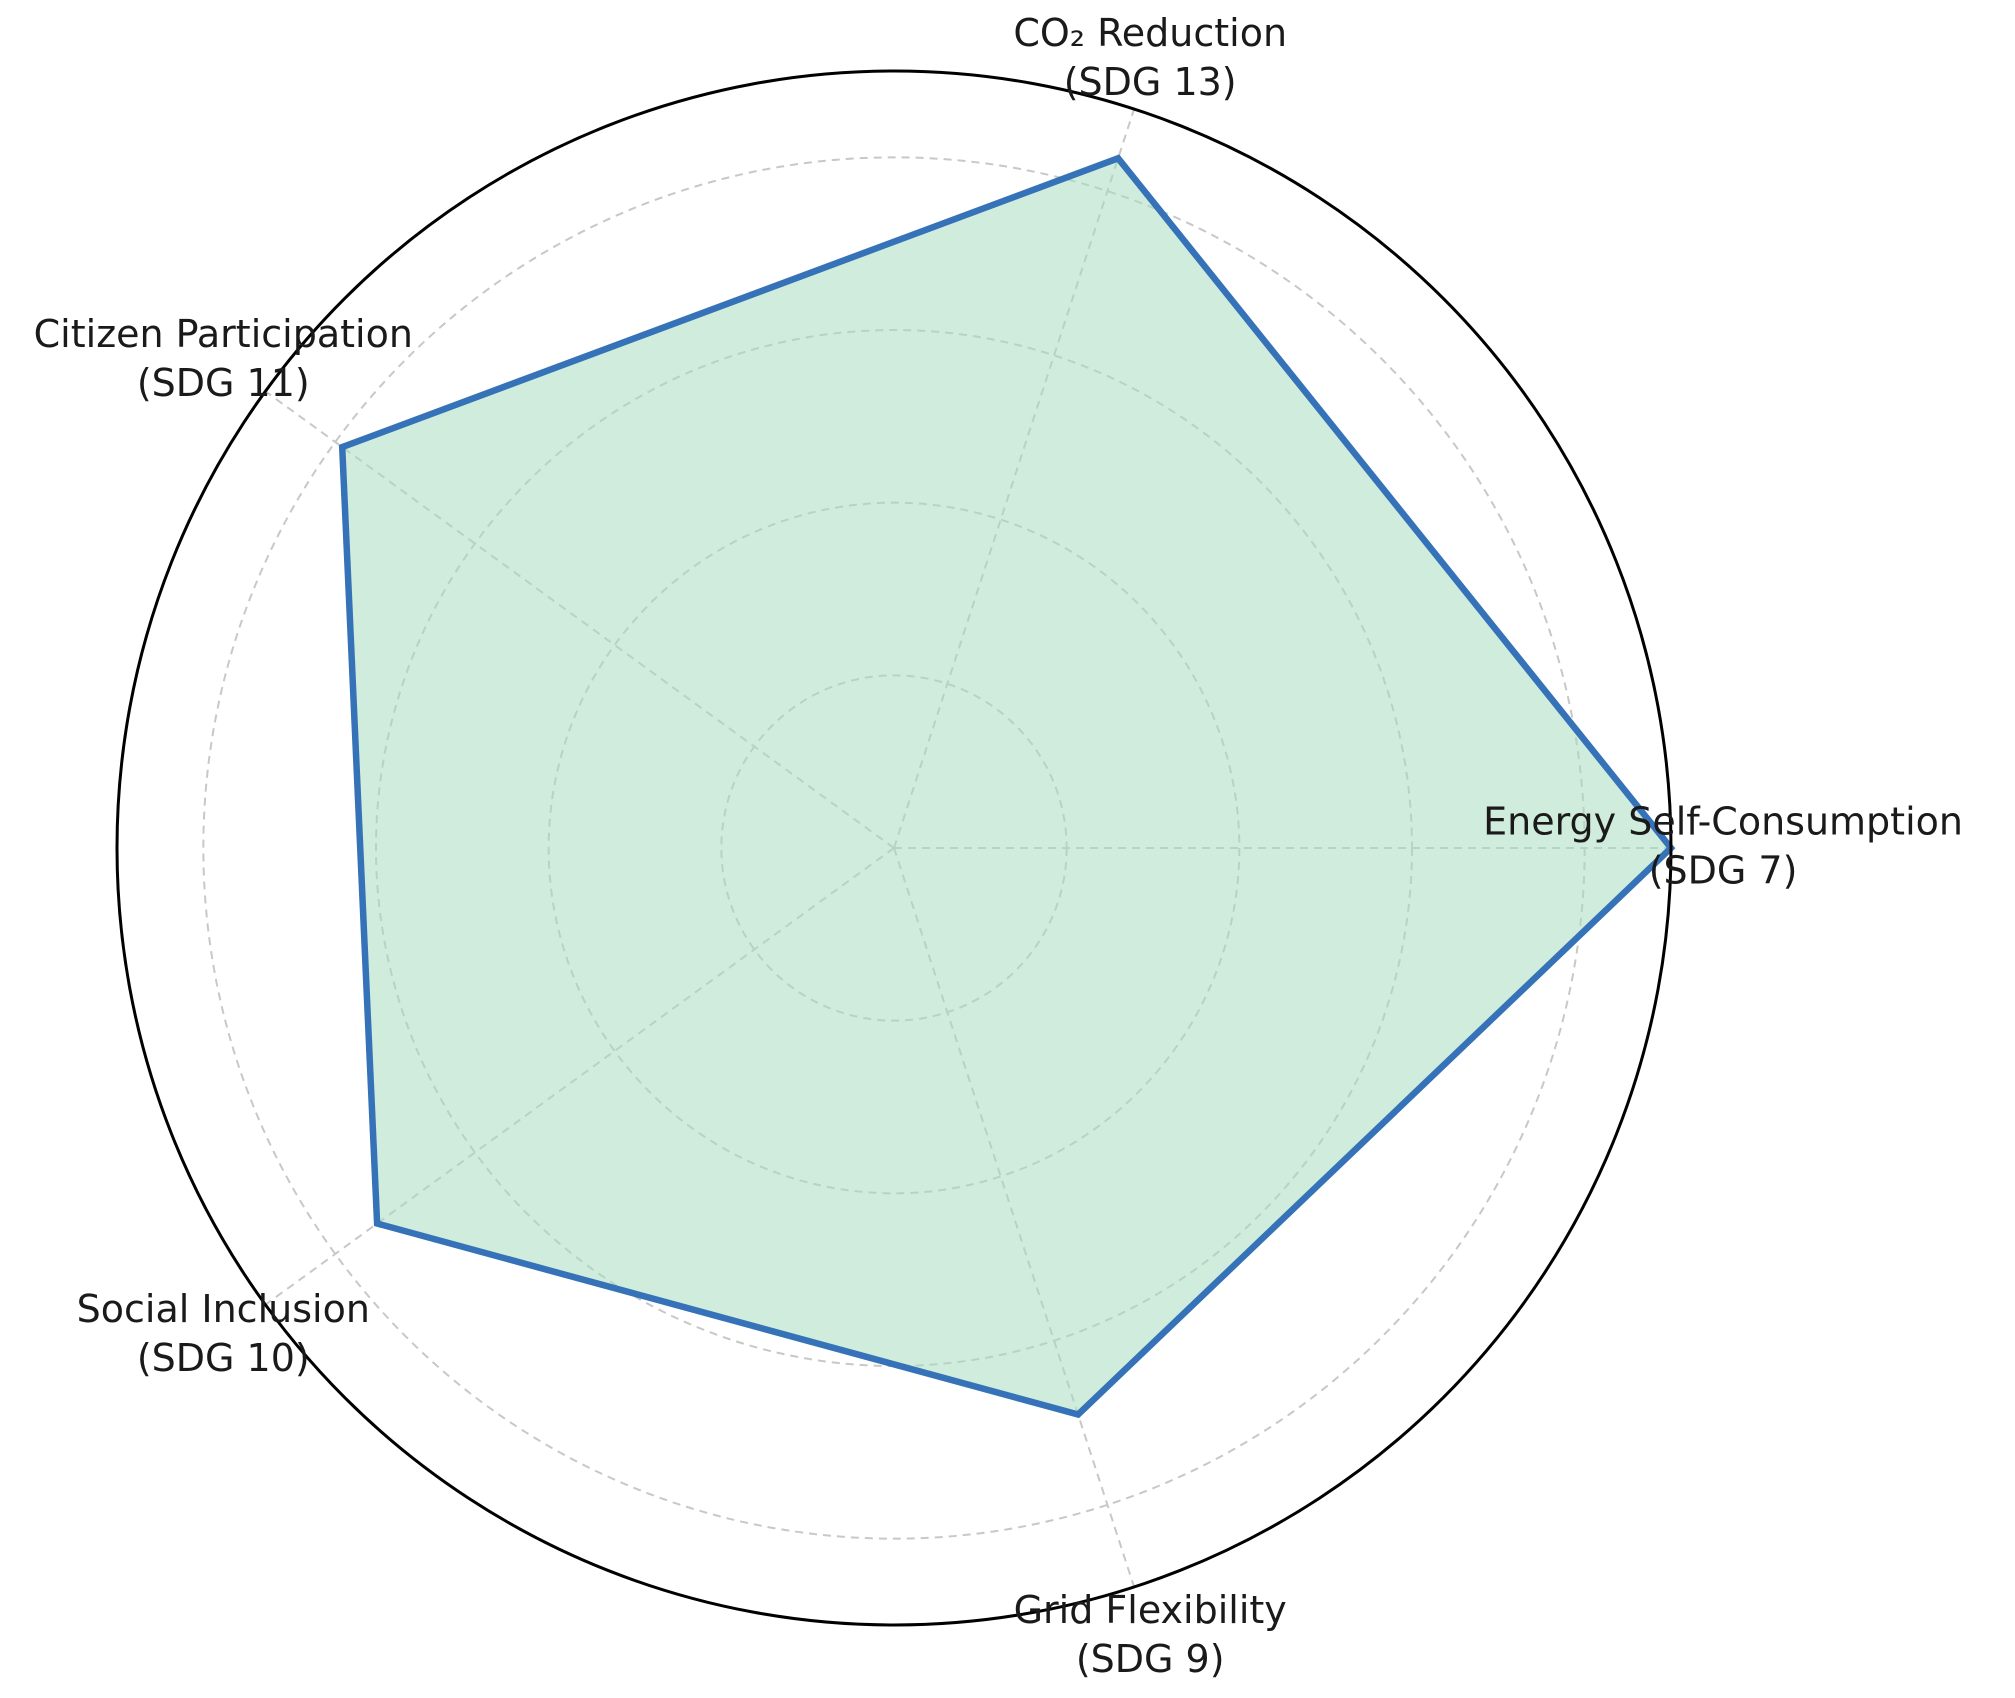 The height and width of the screenshot is (1698, 2015). Describe the element at coordinates (223, 1332) in the screenshot. I see `axis-label: Social Inclusion (SDG 10)` at that location.